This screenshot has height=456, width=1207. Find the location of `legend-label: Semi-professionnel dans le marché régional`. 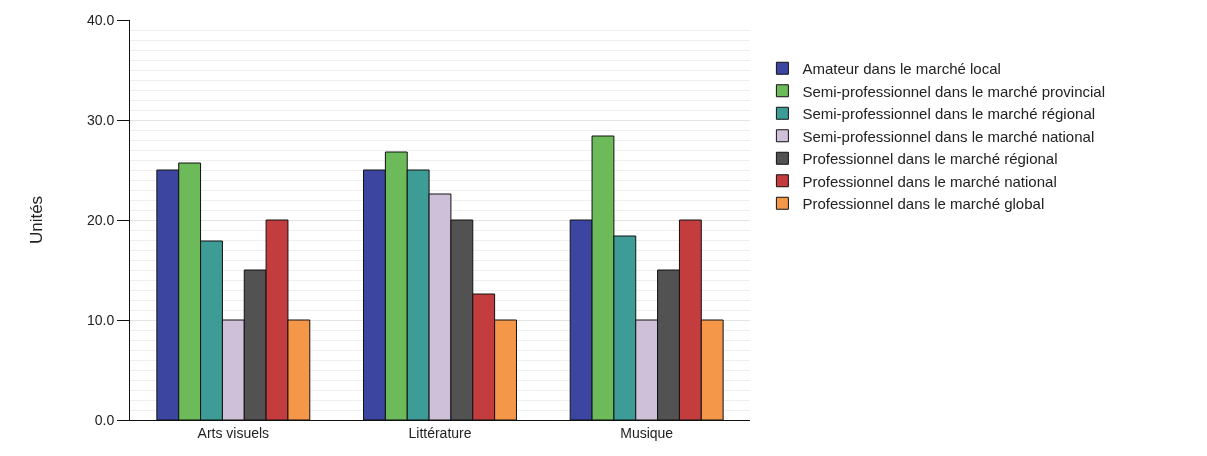

legend-label: Semi-professionnel dans le marché régional is located at coordinates (949, 114).